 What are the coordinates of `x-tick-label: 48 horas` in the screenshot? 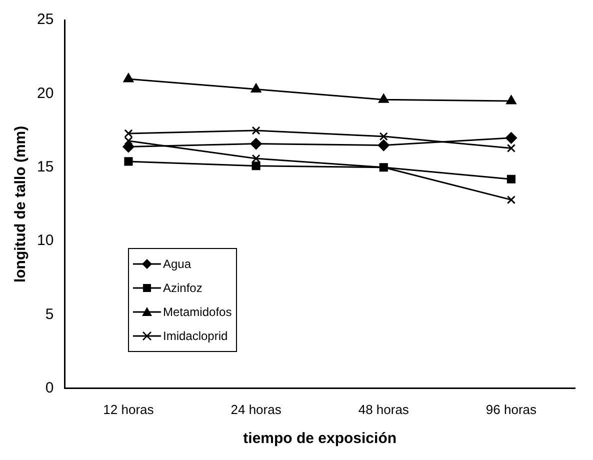 It's located at (384, 409).